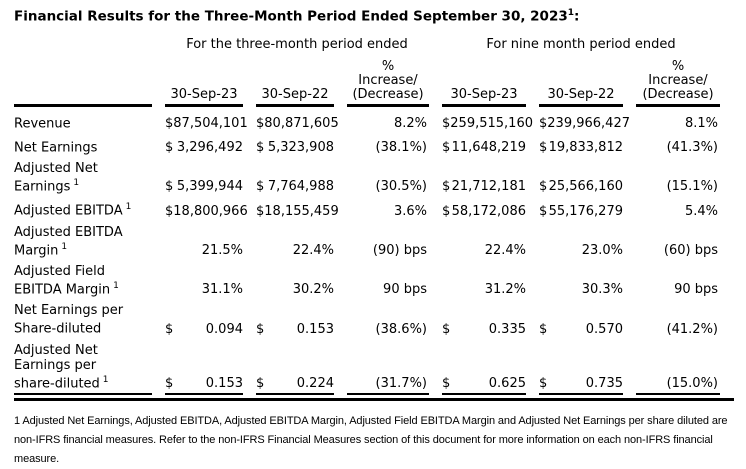 Image resolution: width=746 pixels, height=469 pixels. Describe the element at coordinates (401, 187) in the screenshot. I see `pct-change: (30.5%)` at that location.